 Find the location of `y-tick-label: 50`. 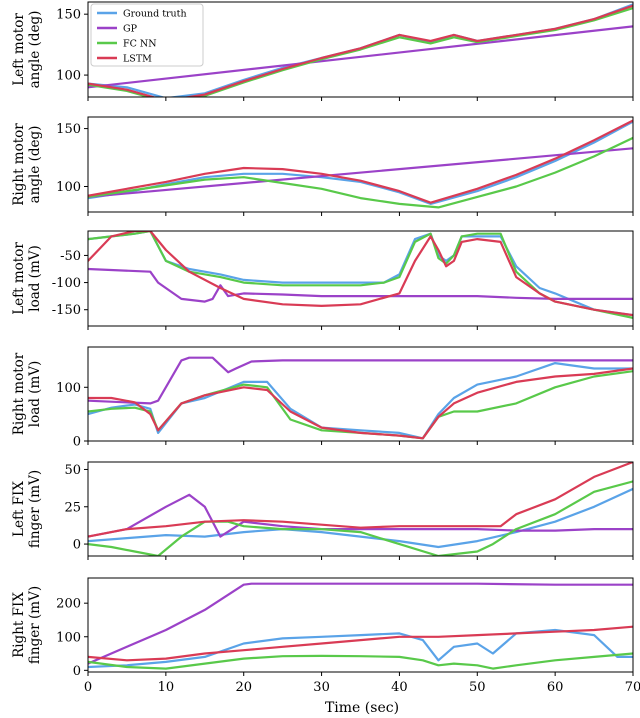

y-tick-label: 50 is located at coordinates (72, 470).